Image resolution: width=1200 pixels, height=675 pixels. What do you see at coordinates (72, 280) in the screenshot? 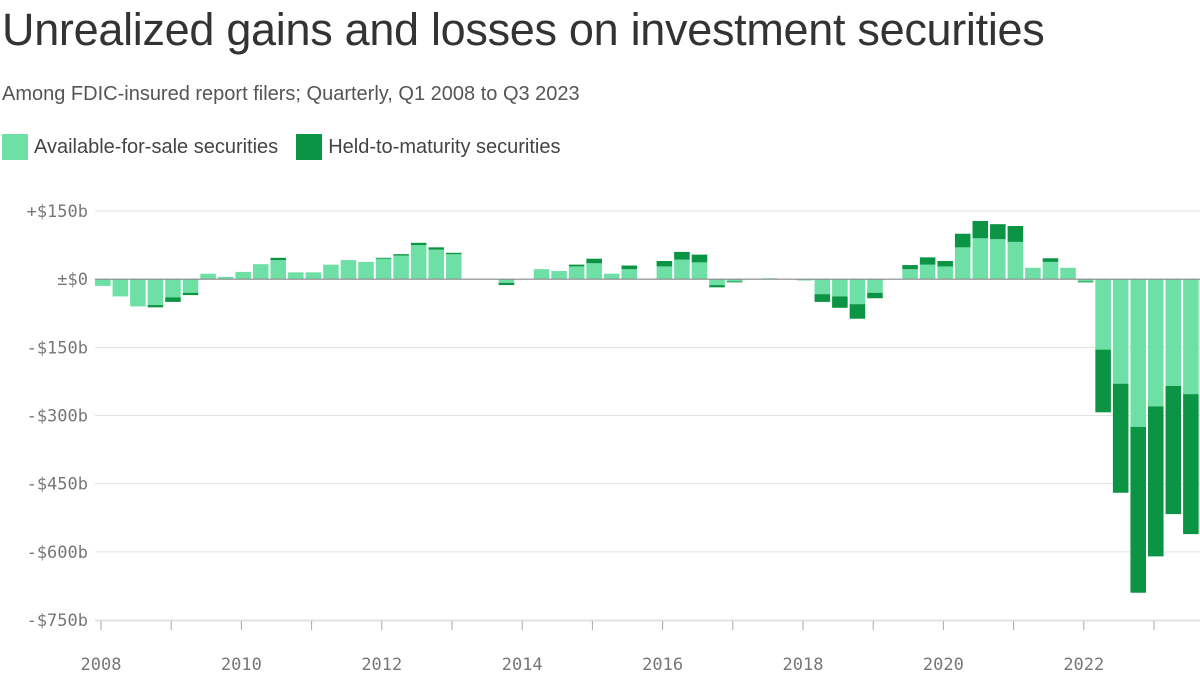
I see `y-tick-label: ±$0` at bounding box center [72, 280].